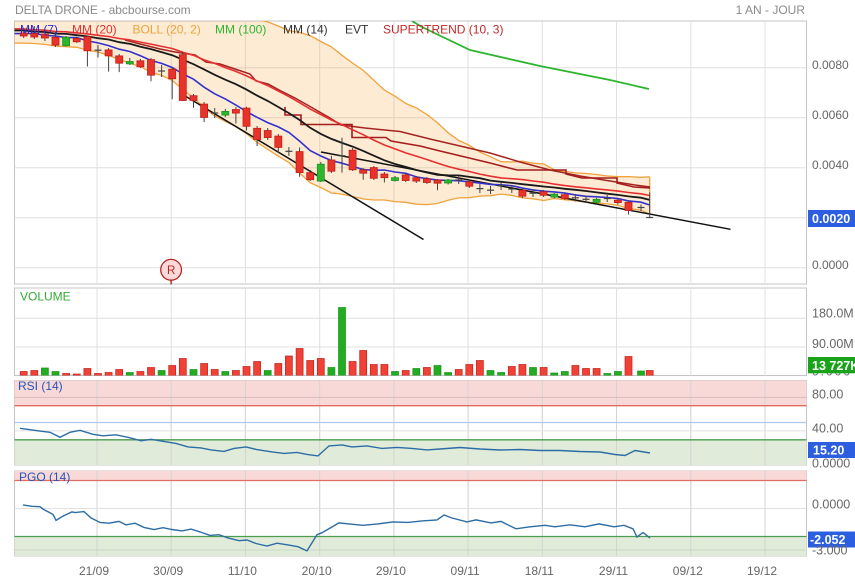 The height and width of the screenshot is (585, 855). Describe the element at coordinates (828, 451) in the screenshot. I see `svg-text: 15.20` at that location.